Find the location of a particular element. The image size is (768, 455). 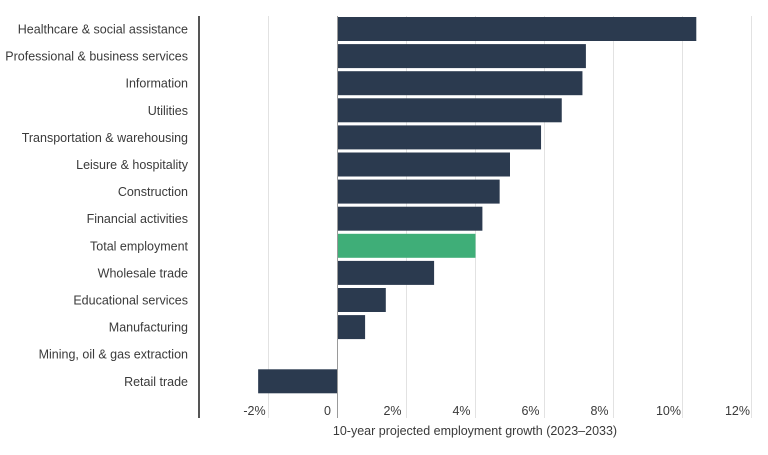

category-label-5: Leisure & hospitality is located at coordinates (132, 165).